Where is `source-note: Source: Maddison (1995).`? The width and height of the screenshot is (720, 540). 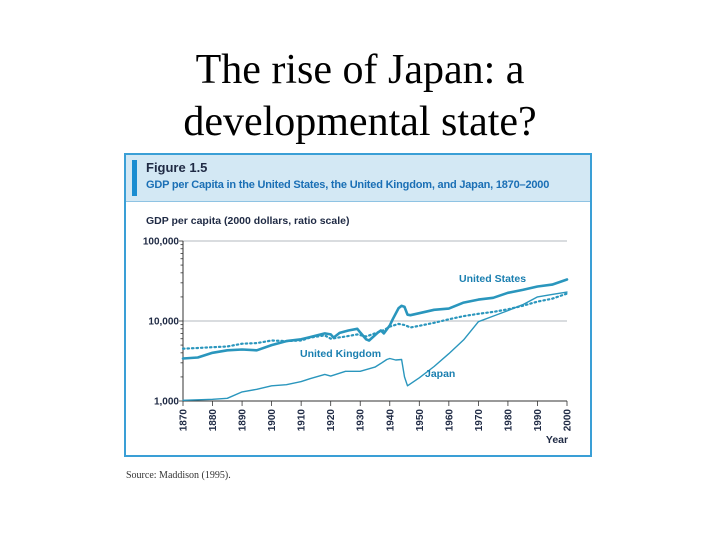 source-note: Source: Maddison (1995). is located at coordinates (178, 475).